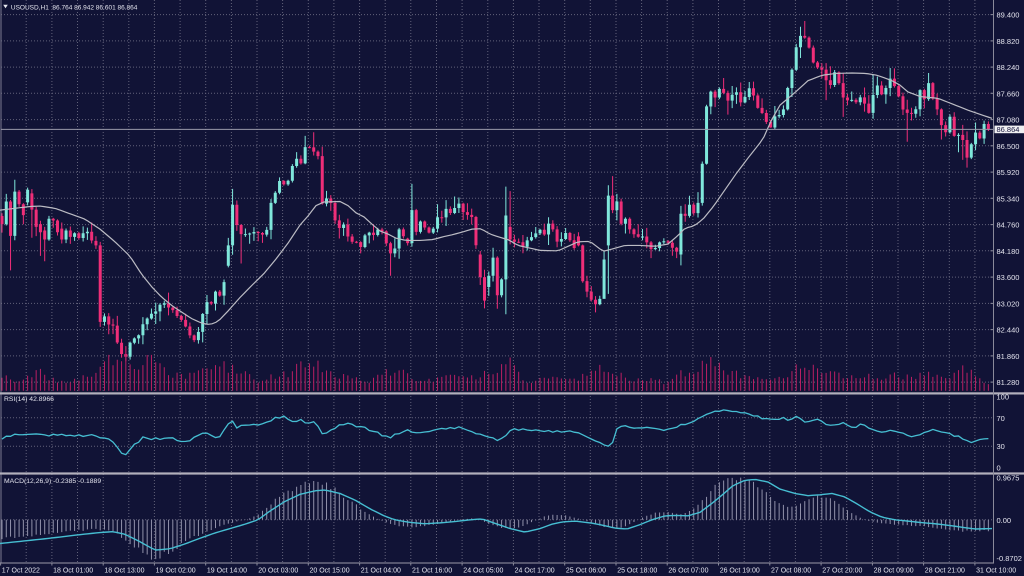 The image size is (1024, 576). I want to click on svg-text: 88.820, so click(1008, 41).